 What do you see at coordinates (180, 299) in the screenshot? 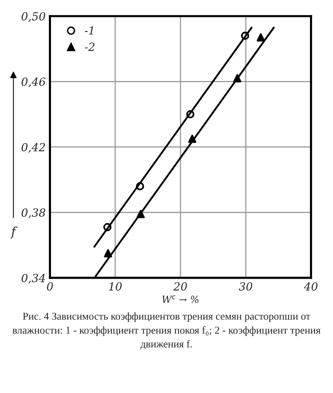
I see `x-axis-title: W$^{c}$ → %` at bounding box center [180, 299].